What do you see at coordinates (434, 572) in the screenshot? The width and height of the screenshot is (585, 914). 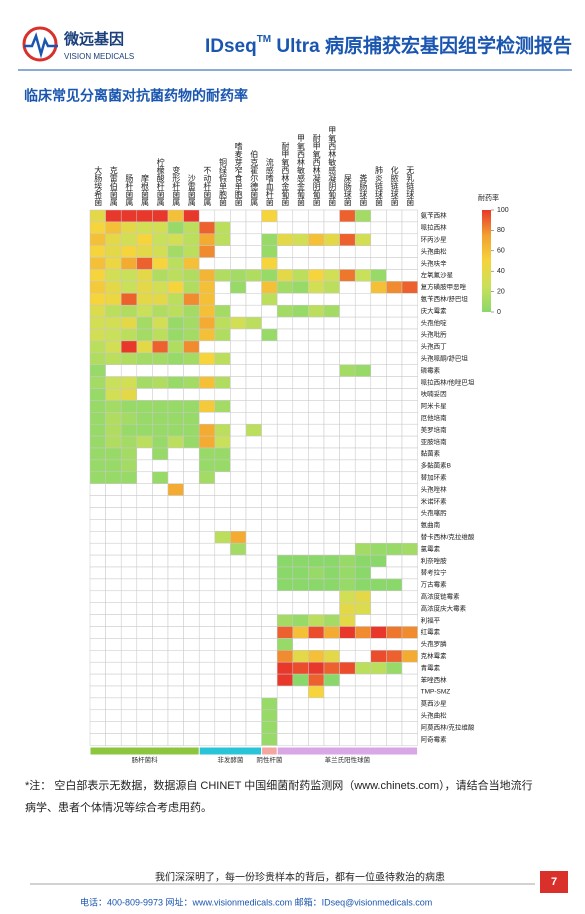 I see `row-label: 替考拉宁` at bounding box center [434, 572].